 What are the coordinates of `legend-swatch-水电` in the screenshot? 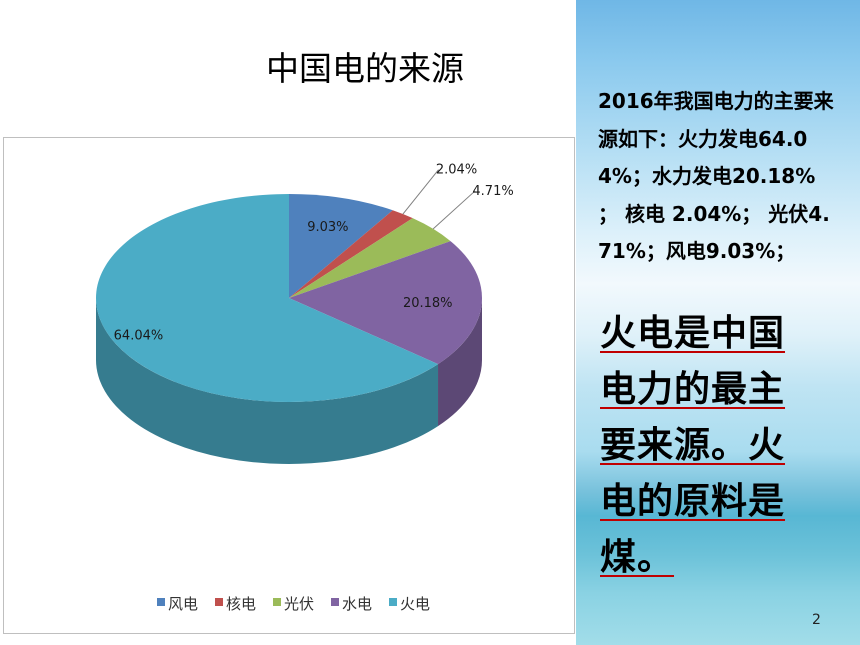 It's located at (335, 602).